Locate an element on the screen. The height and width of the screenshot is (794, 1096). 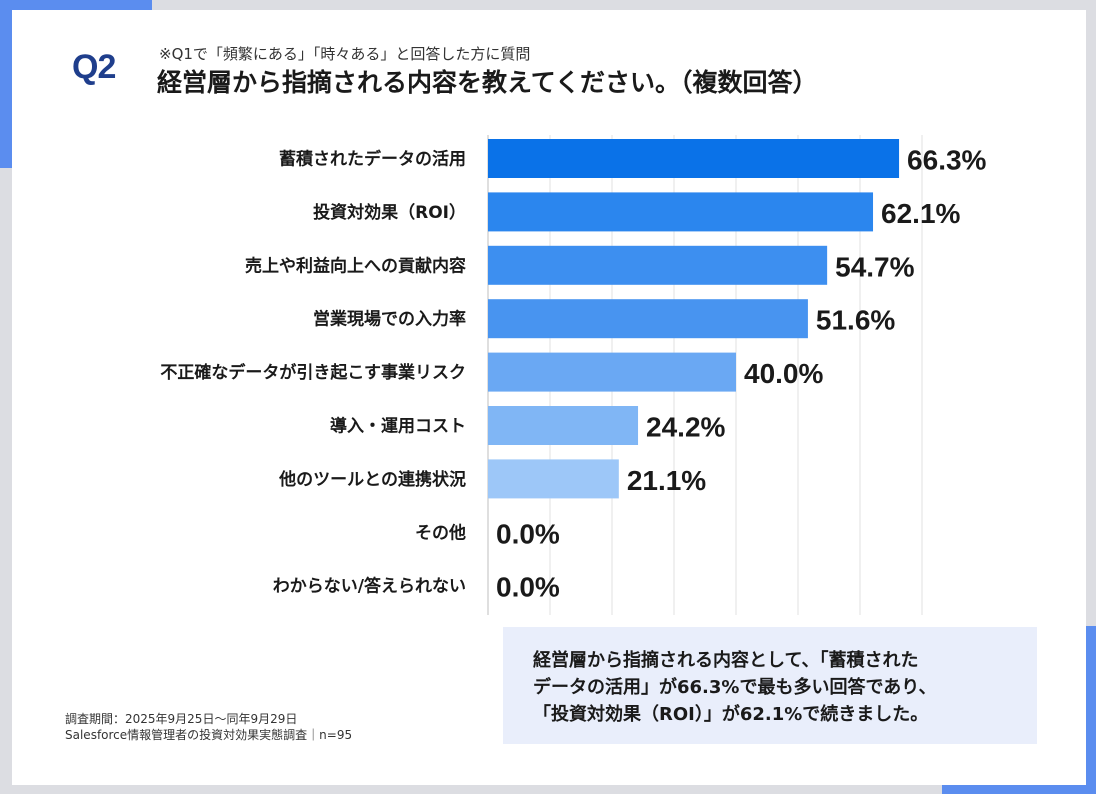
value-label: 21.1% is located at coordinates (666, 480).